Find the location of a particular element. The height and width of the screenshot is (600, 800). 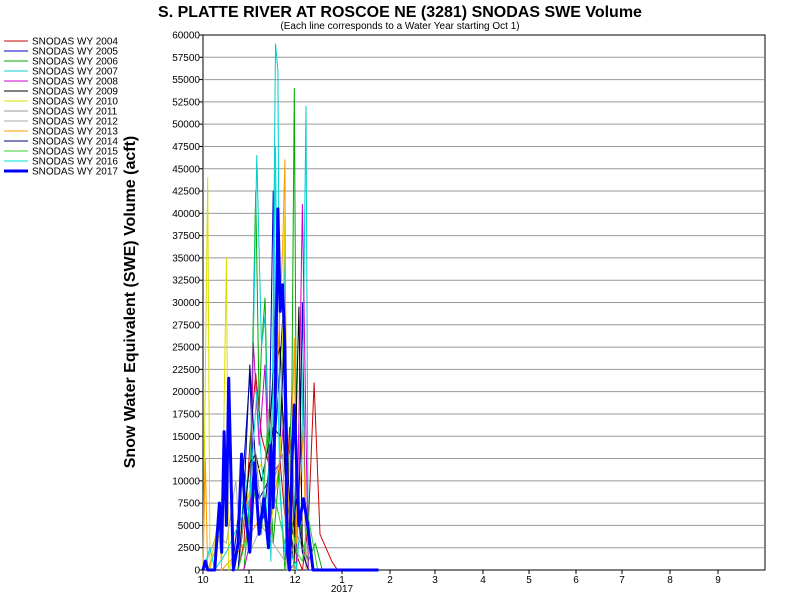

series-line-snodas-wy-2008 is located at coordinates (276, 387).